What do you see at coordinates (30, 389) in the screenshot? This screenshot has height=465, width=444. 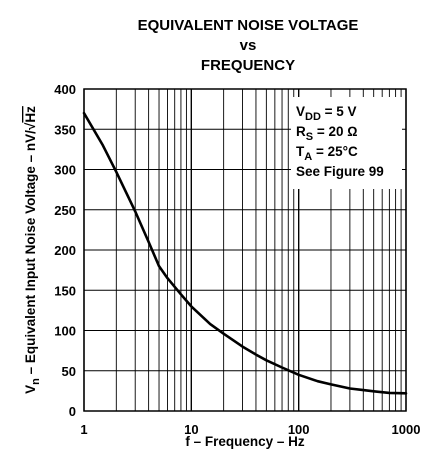 I see `y-axis-label-symbol: V` at bounding box center [30, 389].